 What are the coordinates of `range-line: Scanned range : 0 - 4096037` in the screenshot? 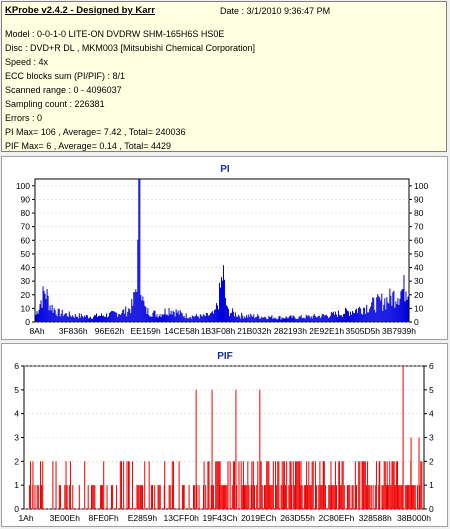 It's located at (63, 90).